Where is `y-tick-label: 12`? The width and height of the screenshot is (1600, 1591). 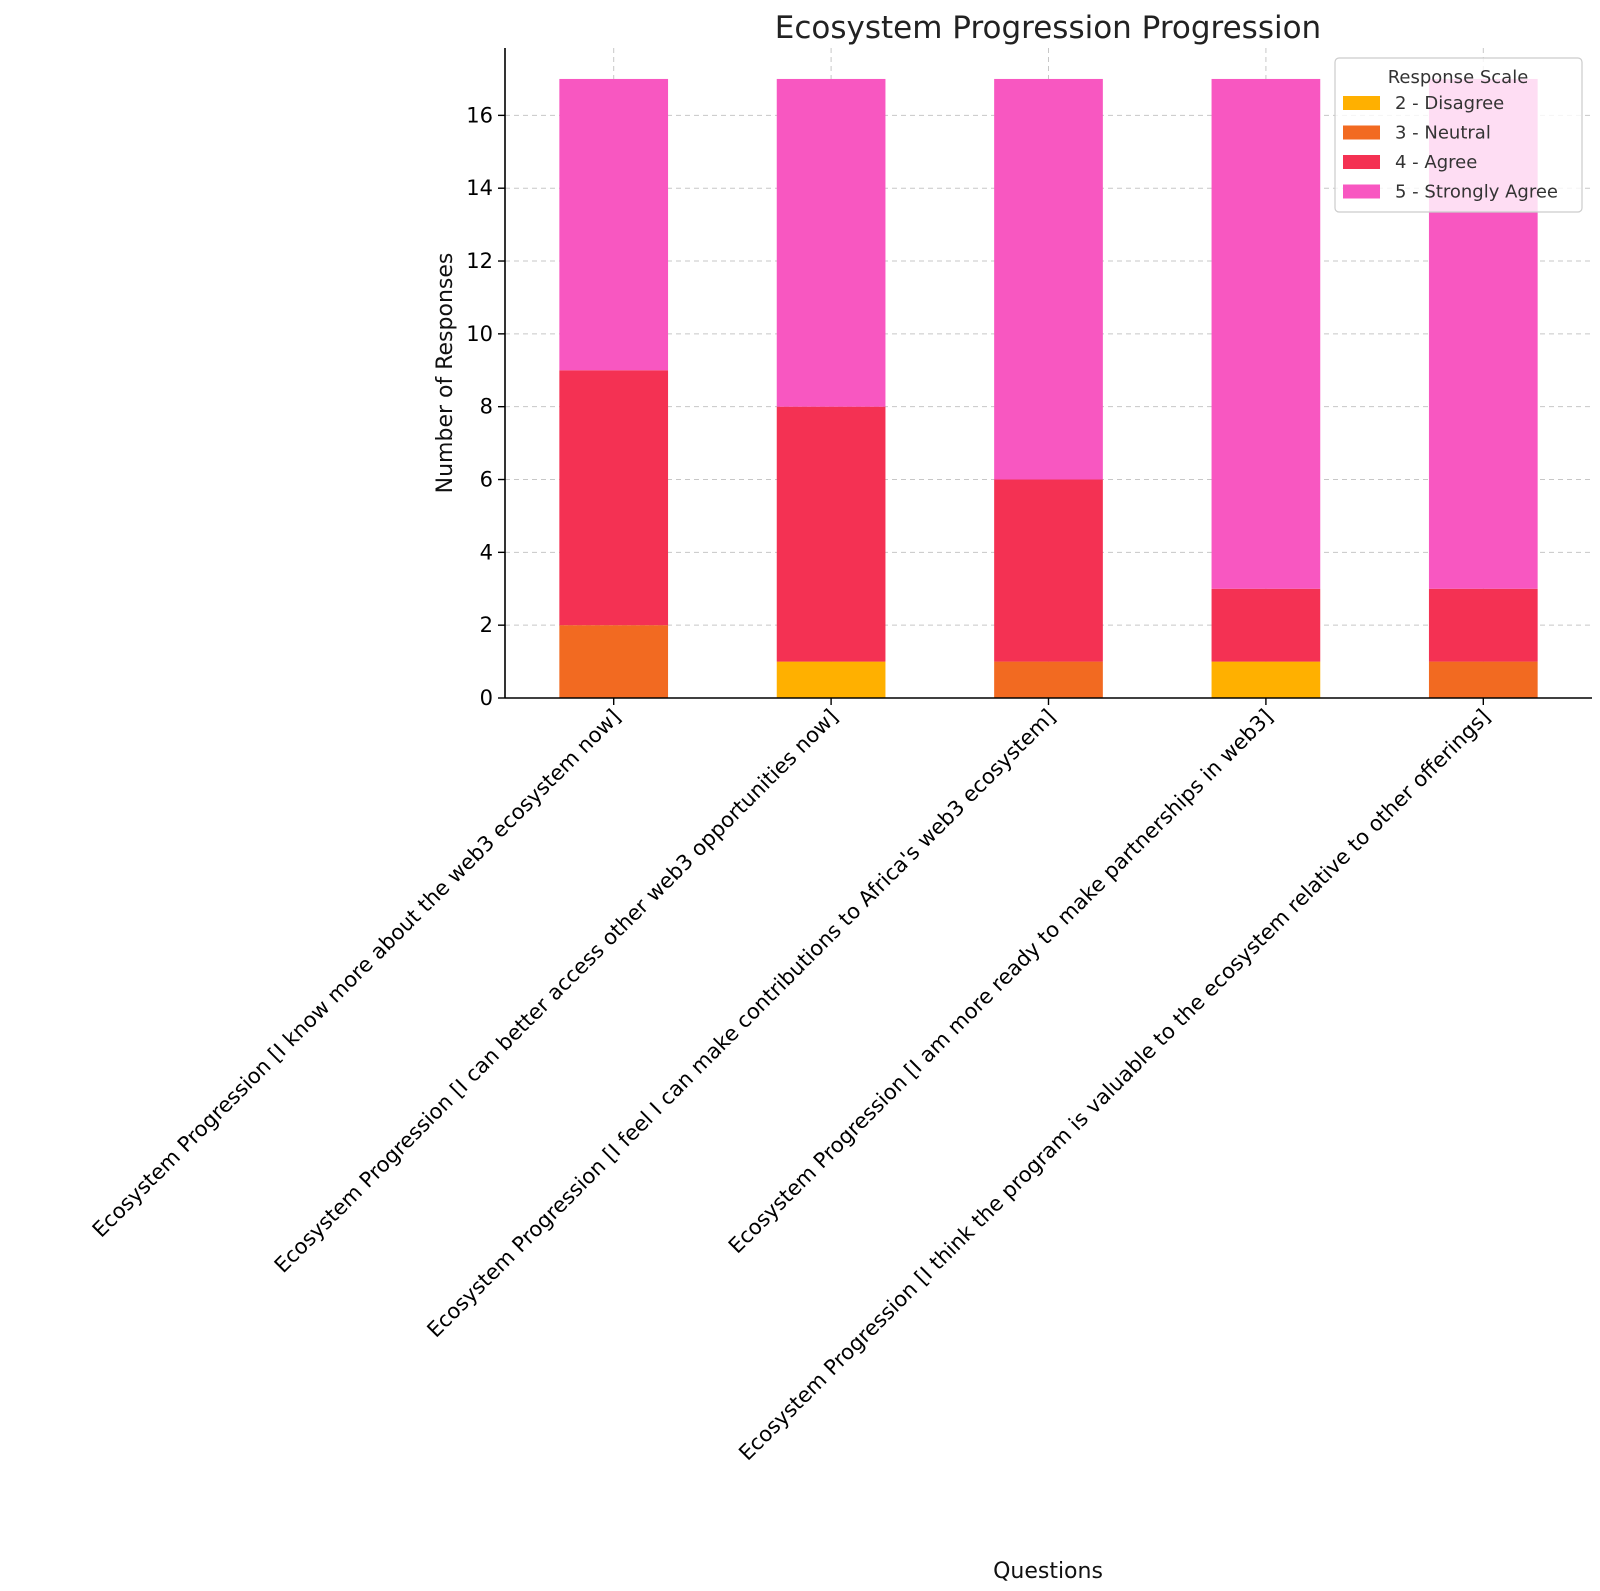
y-tick-label: 12 is located at coordinates (479, 261).